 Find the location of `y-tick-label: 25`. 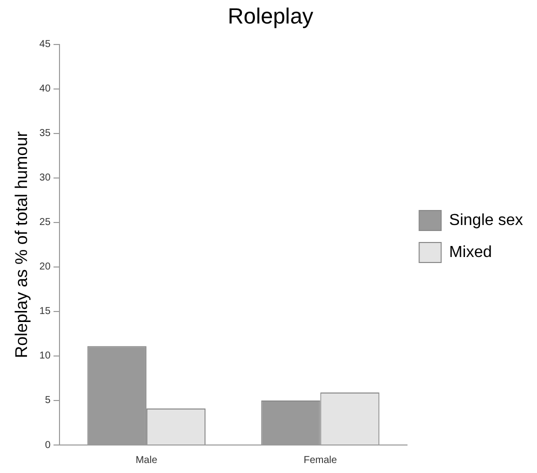

y-tick-label: 25 is located at coordinates (45, 222).